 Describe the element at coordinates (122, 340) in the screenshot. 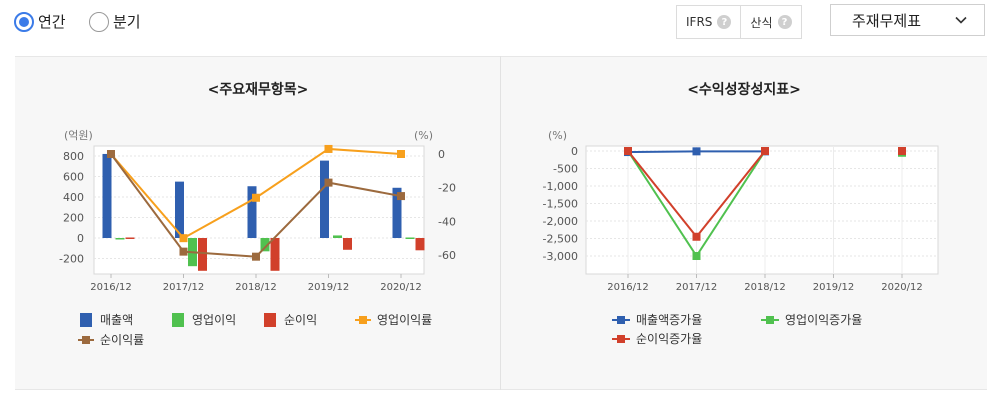

I see `legend-label-net-margin: 순이익률` at that location.